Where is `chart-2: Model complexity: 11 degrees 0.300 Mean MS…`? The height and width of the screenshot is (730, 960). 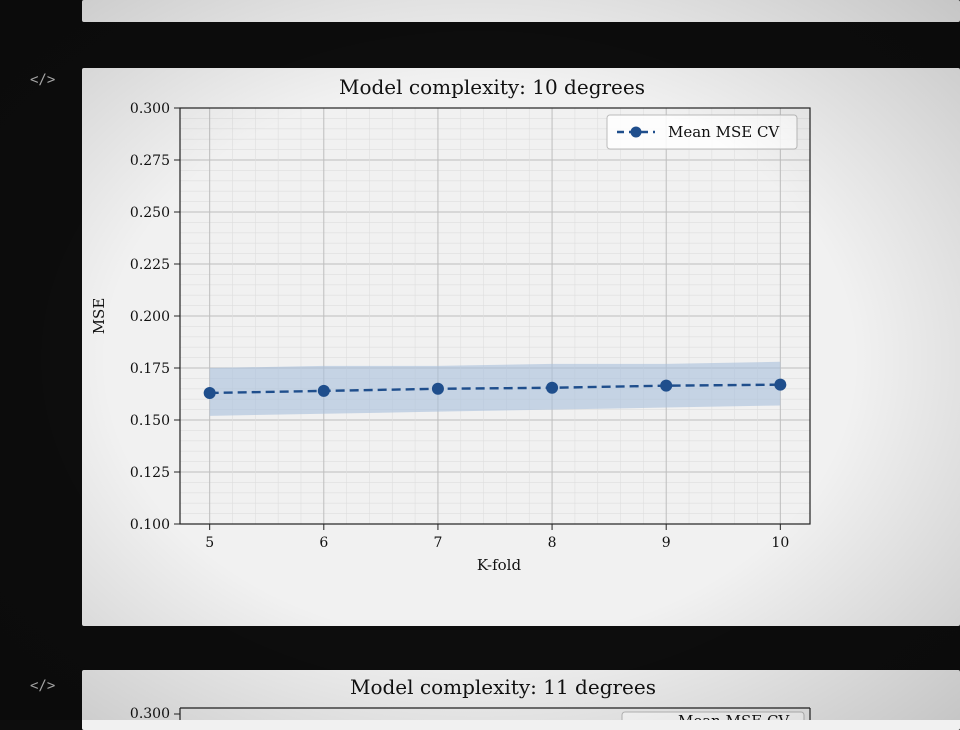 chart-2: Model complexity: 11 degrees 0.300 Mean MS… is located at coordinates (470, 697).